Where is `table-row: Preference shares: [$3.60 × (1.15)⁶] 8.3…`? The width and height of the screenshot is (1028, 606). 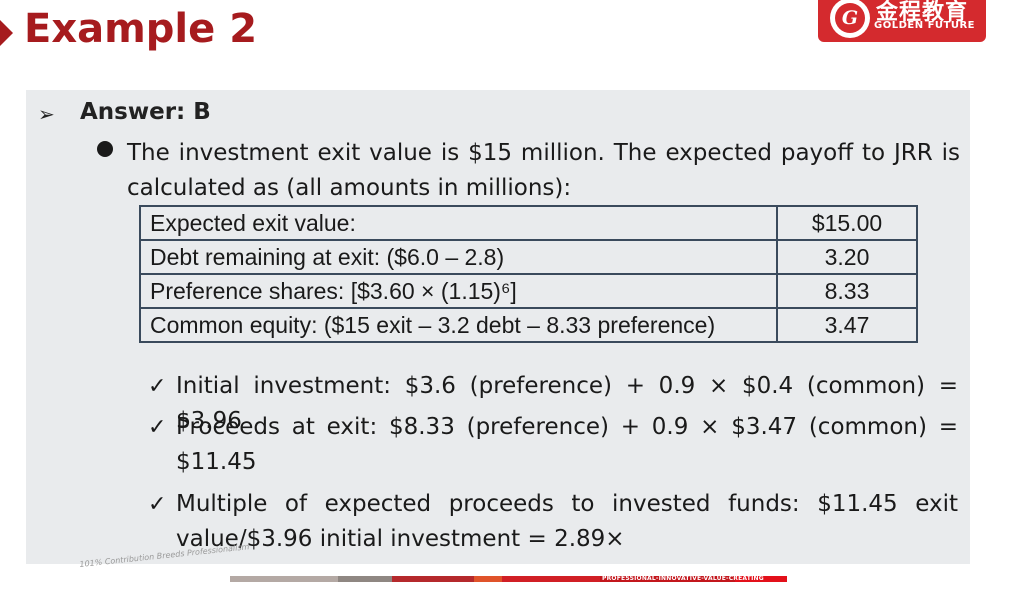
table-row: Preference shares: [$3.60 × (1.15)⁶] 8.3… is located at coordinates (528, 291).